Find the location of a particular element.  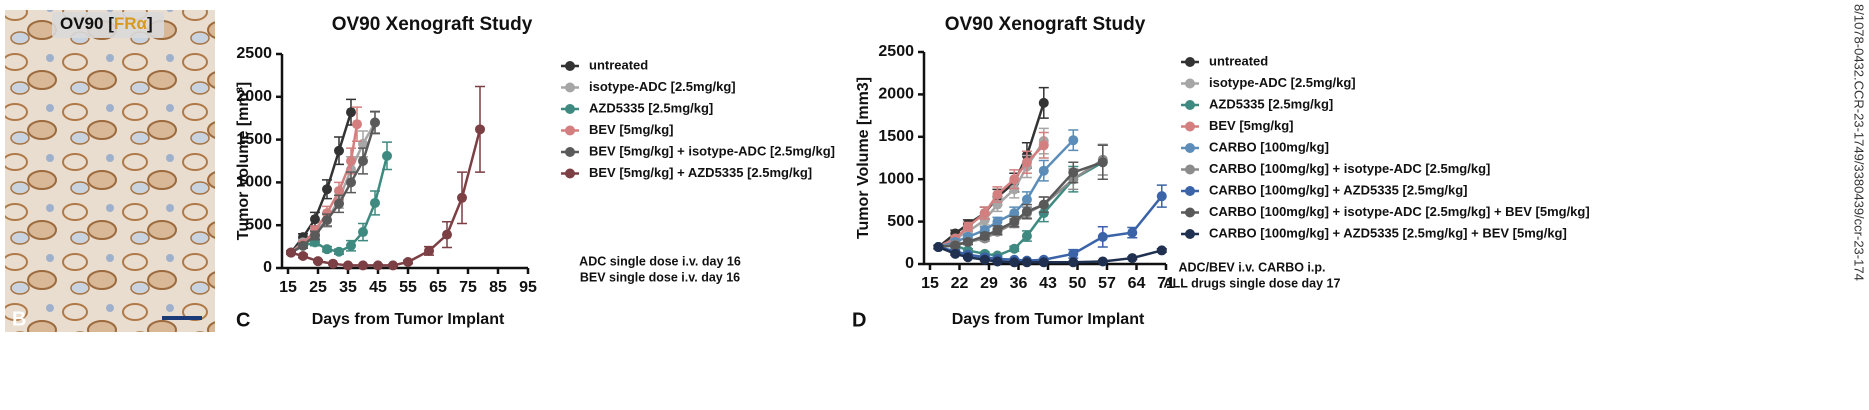

panel-label: D is located at coordinates (859, 320).